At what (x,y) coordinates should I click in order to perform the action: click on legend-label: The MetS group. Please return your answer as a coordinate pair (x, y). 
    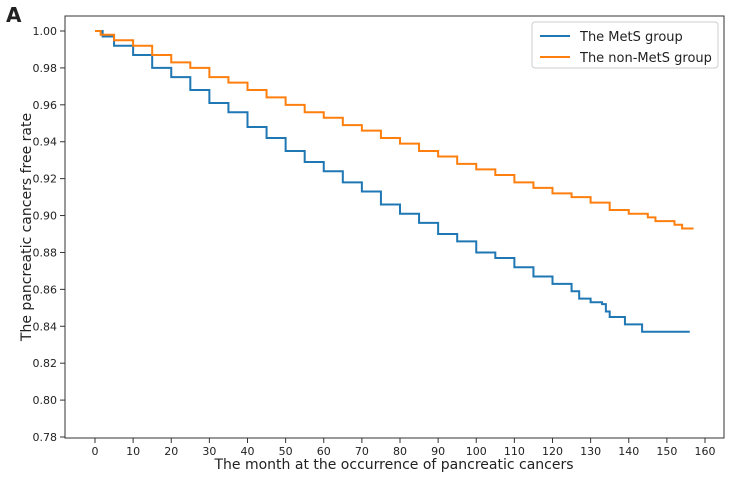
    Looking at the image, I should click on (631, 37).